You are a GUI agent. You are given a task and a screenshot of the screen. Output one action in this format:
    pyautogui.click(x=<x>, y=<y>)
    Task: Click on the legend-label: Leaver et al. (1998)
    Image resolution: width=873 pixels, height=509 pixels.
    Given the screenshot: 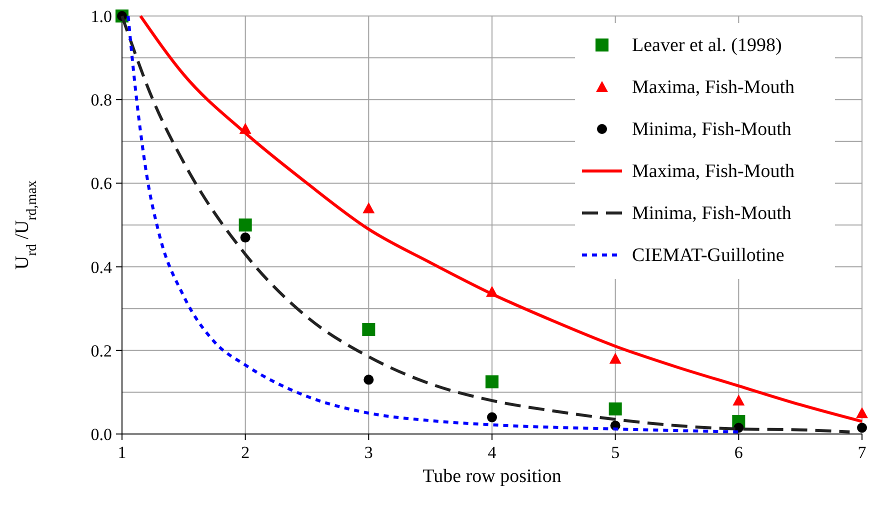 What is the action you would take?
    pyautogui.click(x=707, y=45)
    